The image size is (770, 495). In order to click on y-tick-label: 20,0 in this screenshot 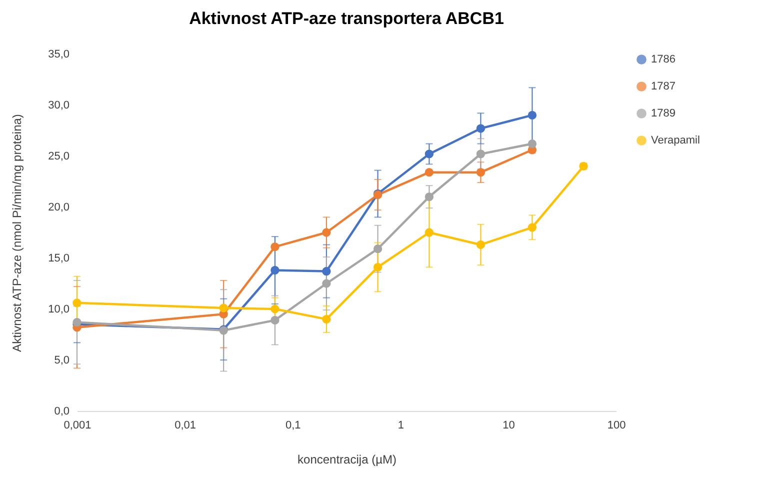, I will do `click(59, 208)`.